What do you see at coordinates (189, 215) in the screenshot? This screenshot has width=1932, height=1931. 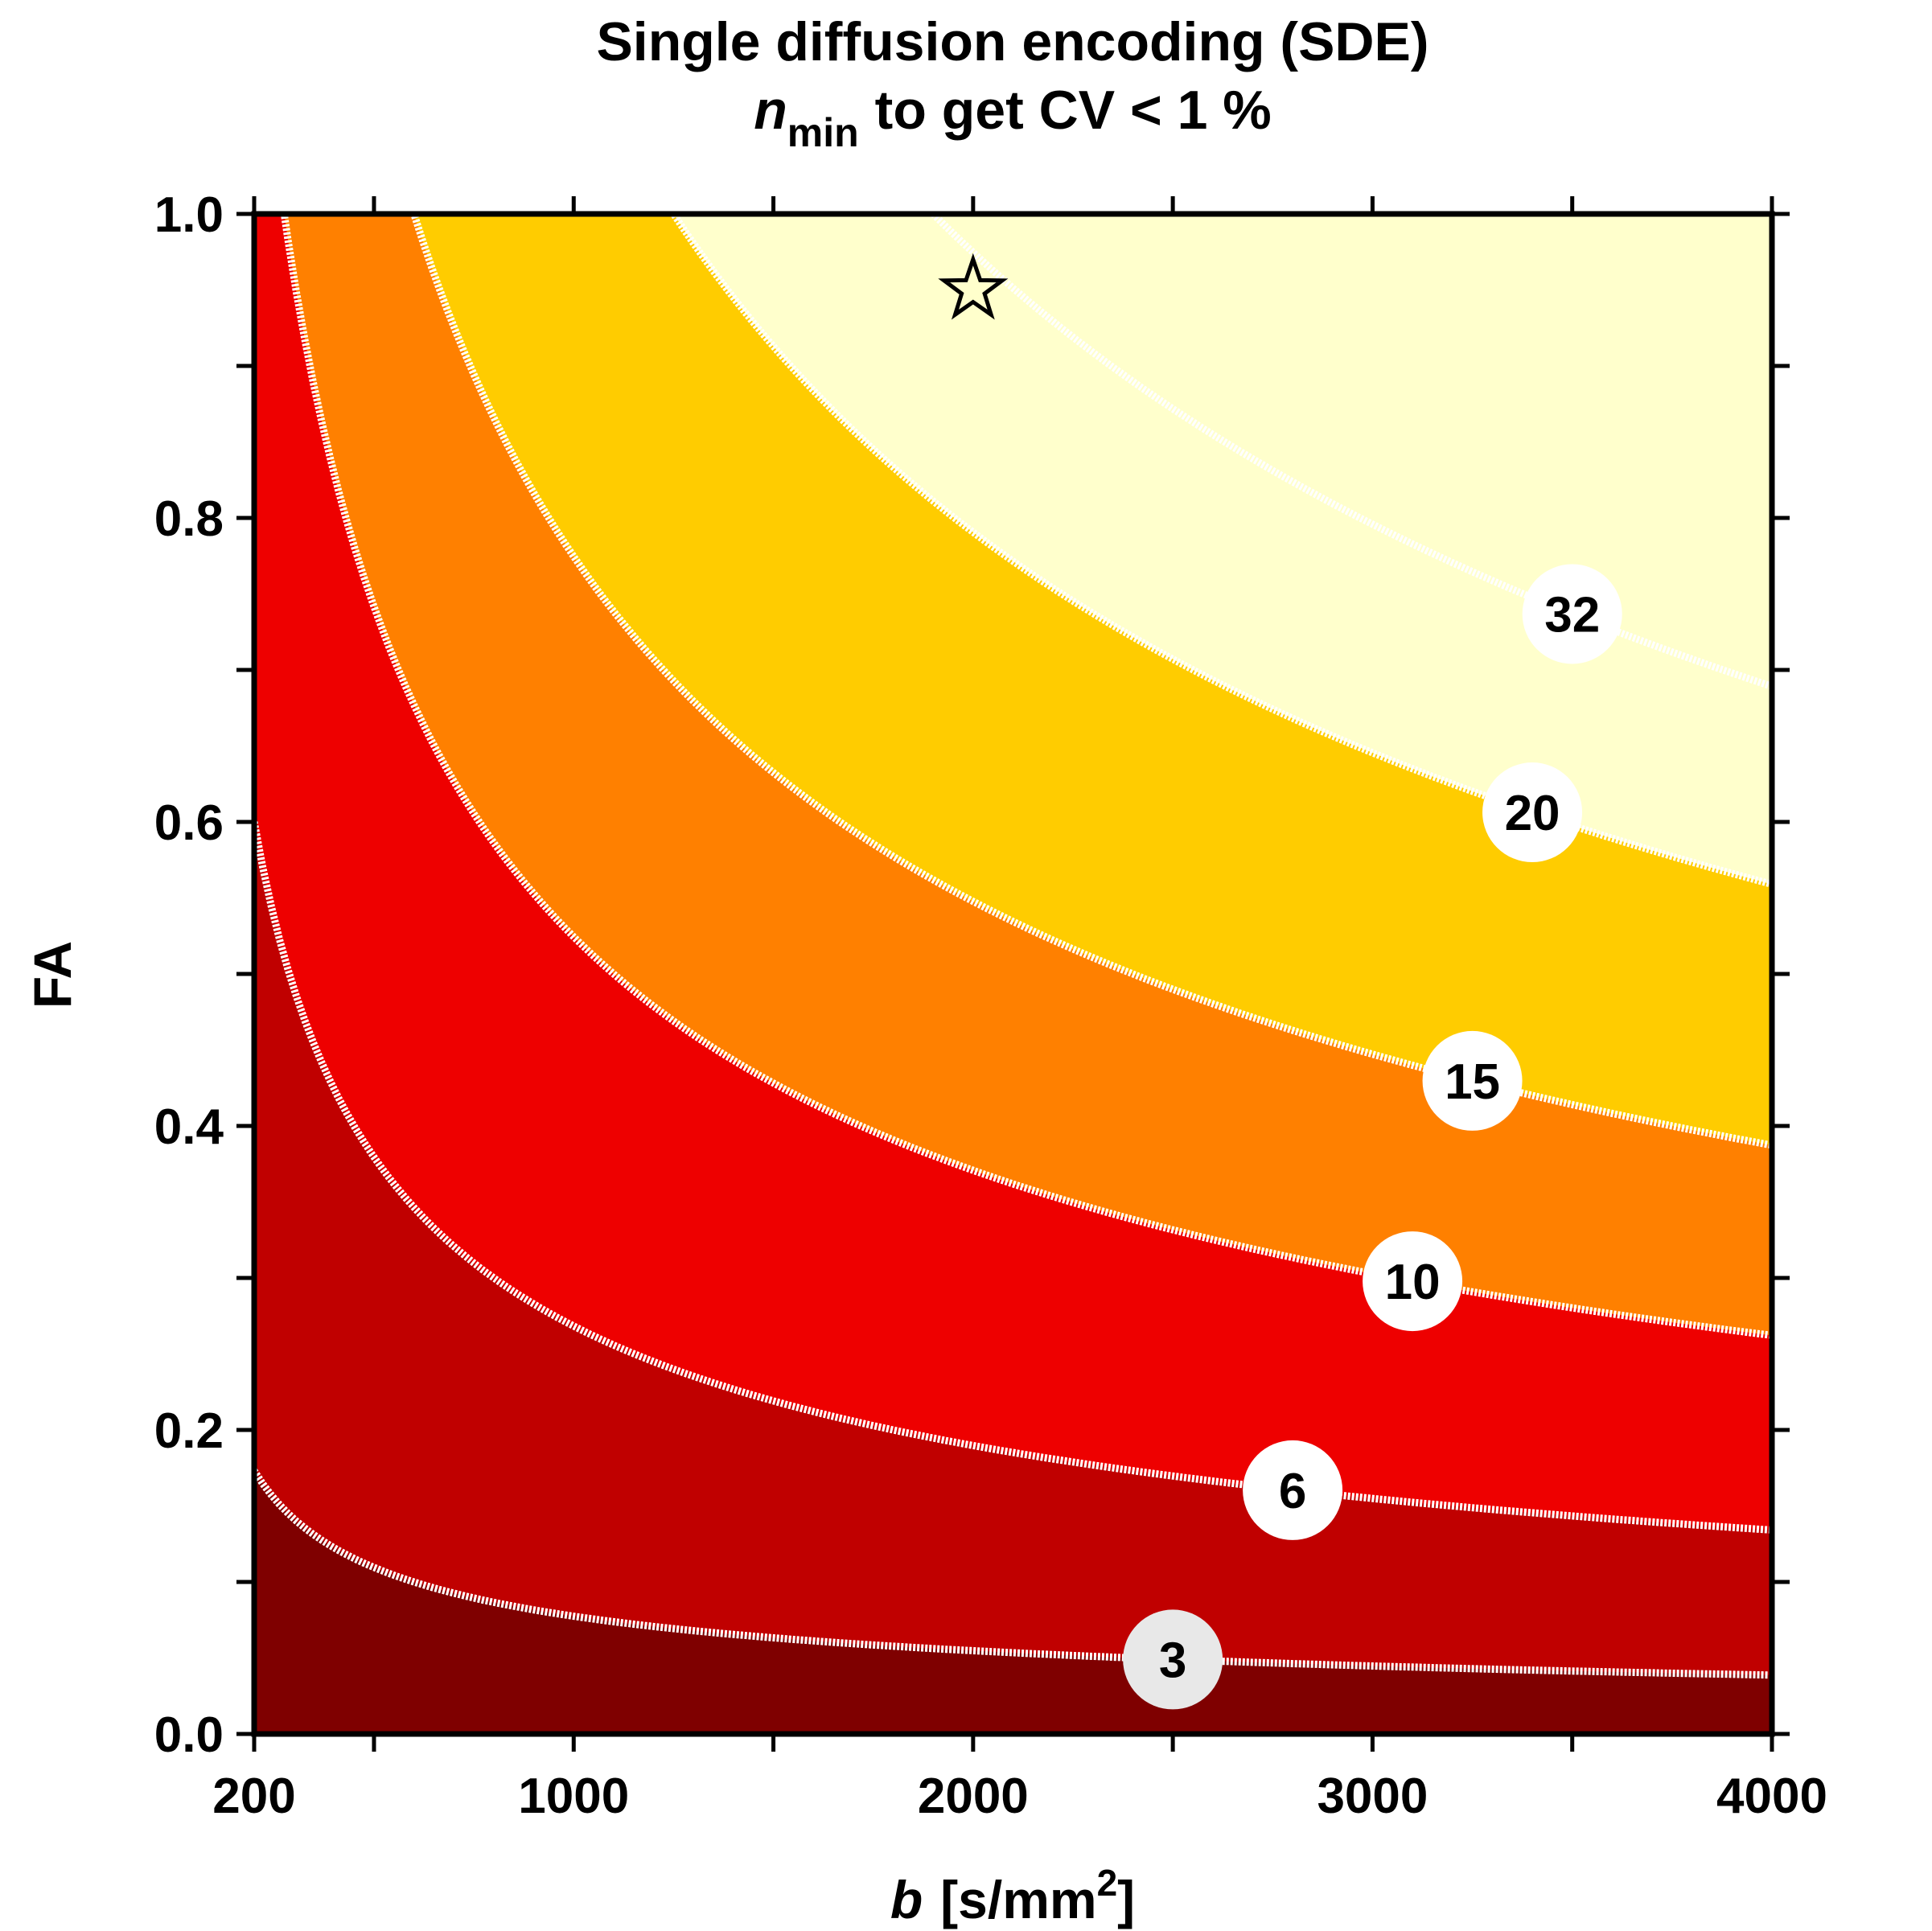 I see `y-tick-label: 1.0` at bounding box center [189, 215].